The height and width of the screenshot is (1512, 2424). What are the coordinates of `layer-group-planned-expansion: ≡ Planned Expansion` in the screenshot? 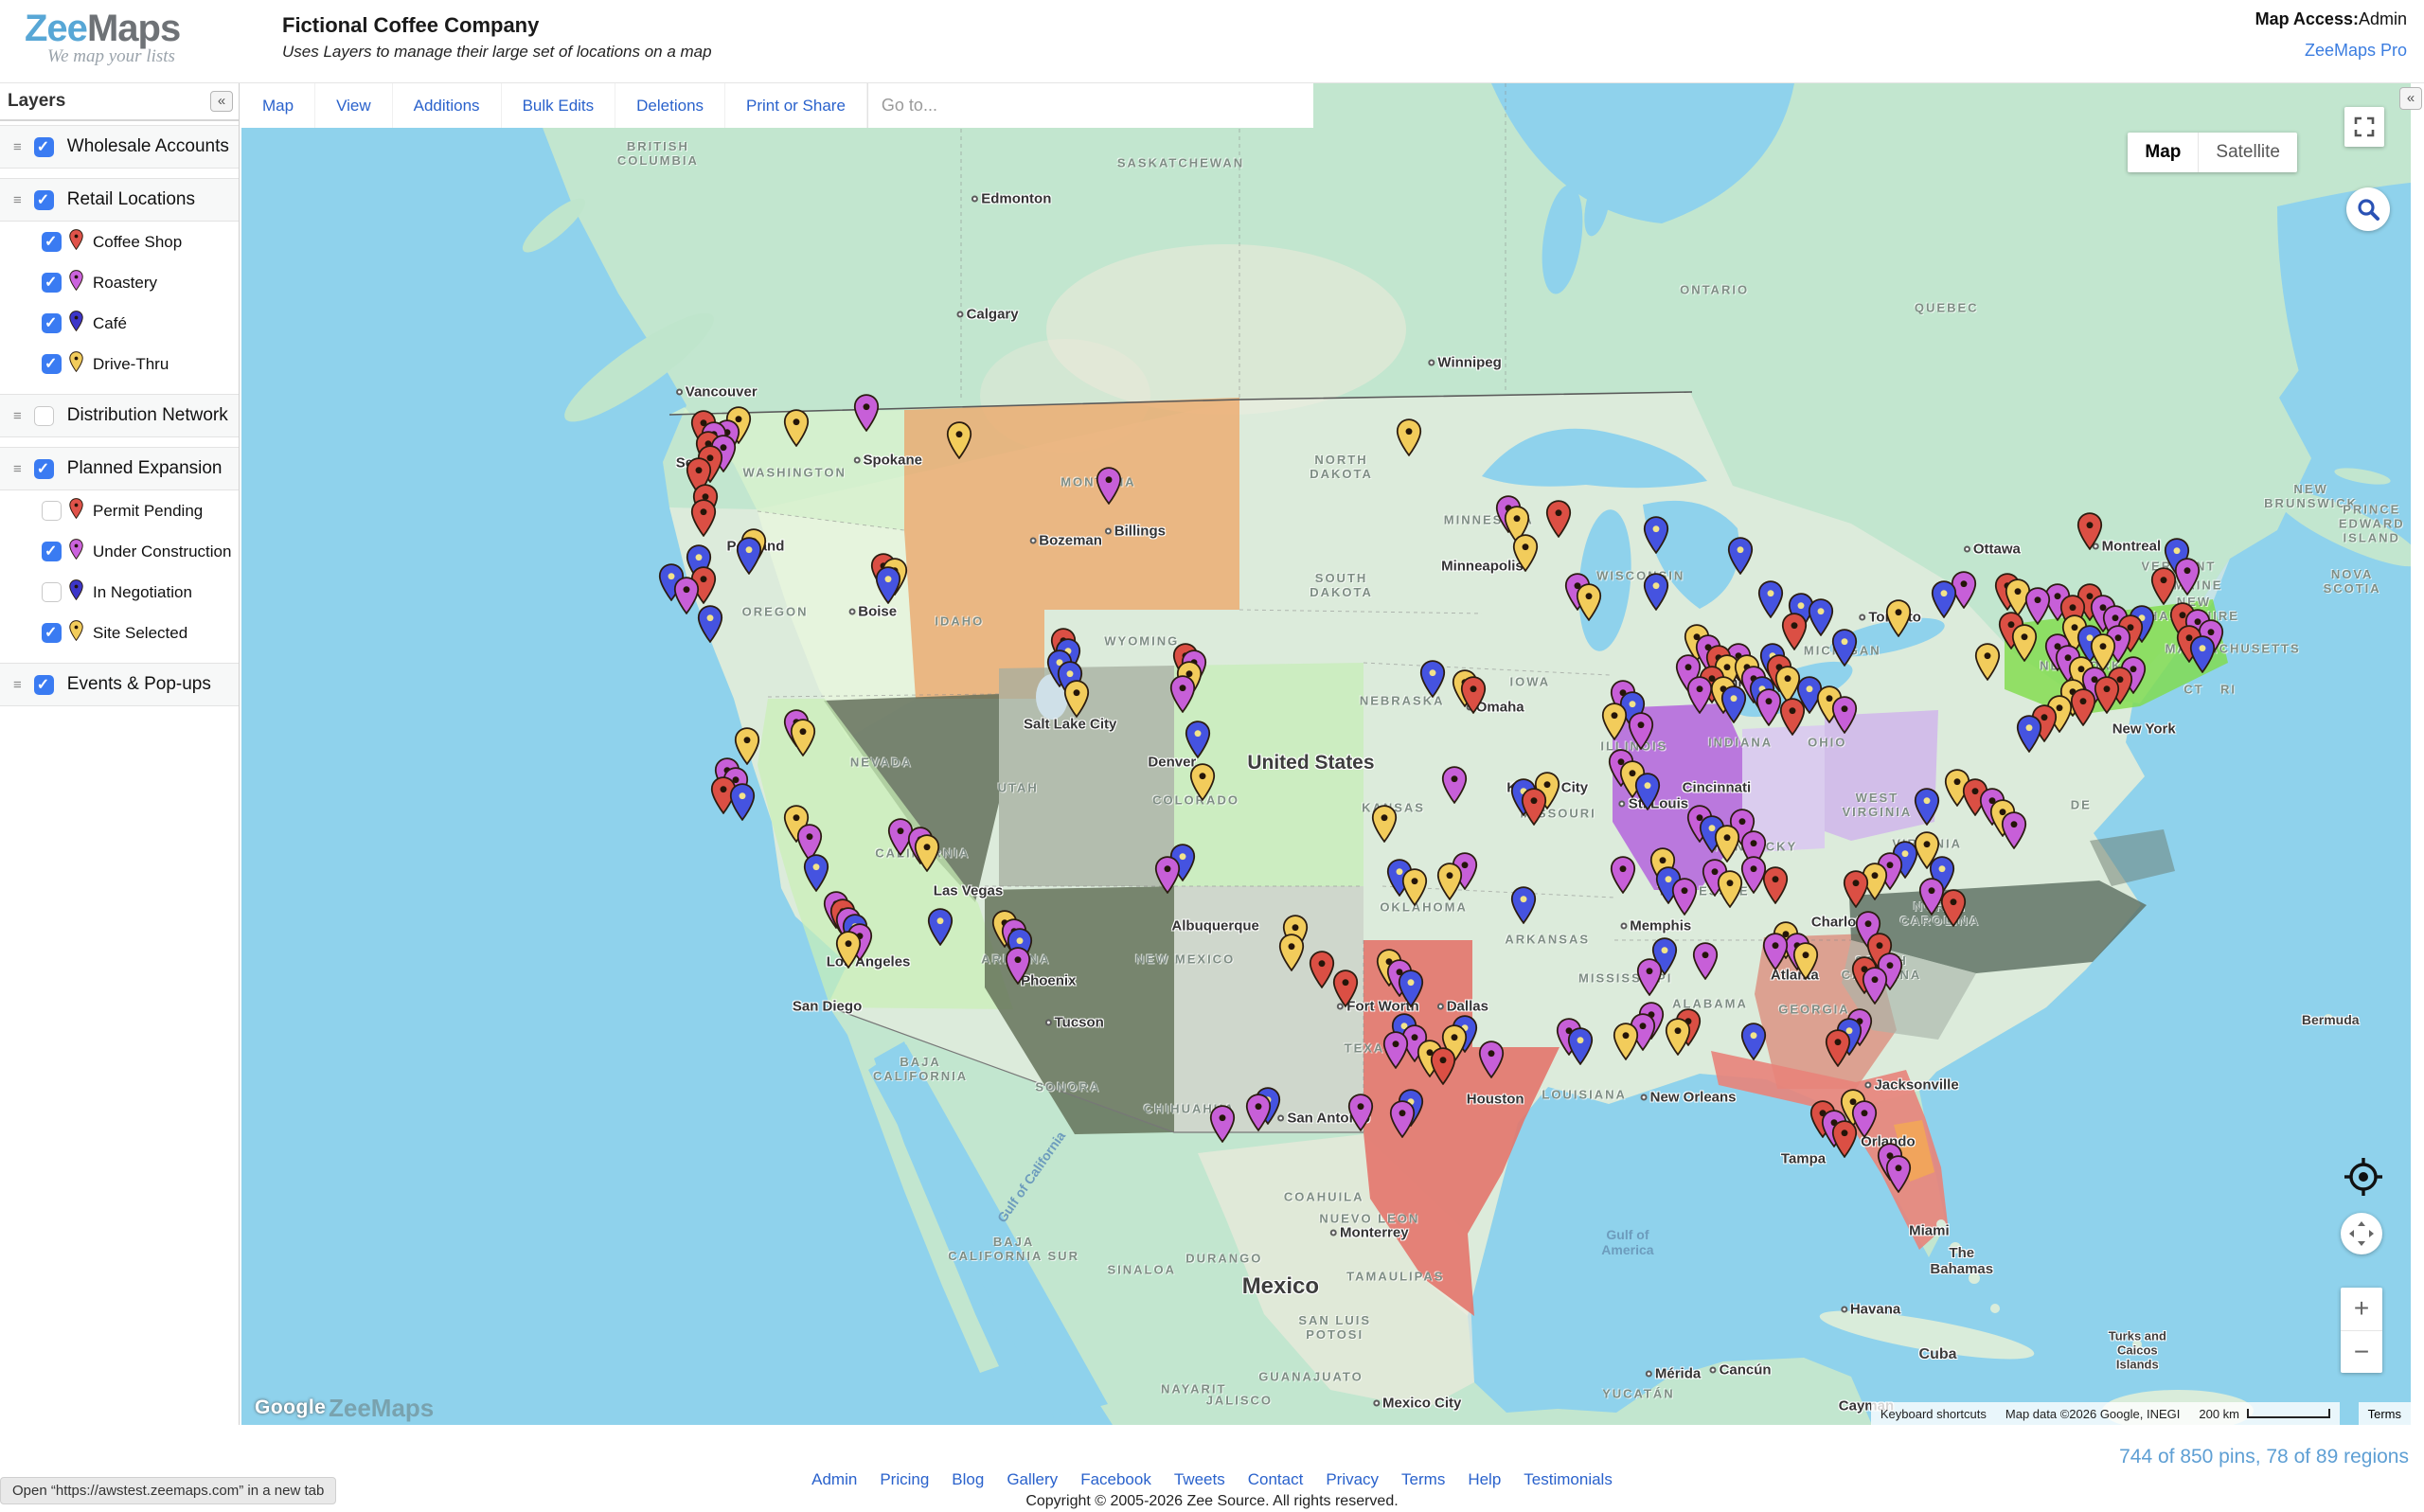 It's located at (119, 468).